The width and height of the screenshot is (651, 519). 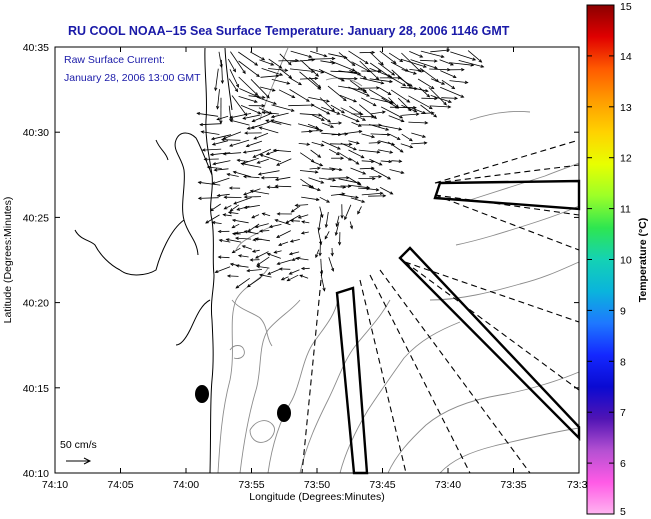 I want to click on colorbar-tick-label: 7, so click(x=623, y=413).